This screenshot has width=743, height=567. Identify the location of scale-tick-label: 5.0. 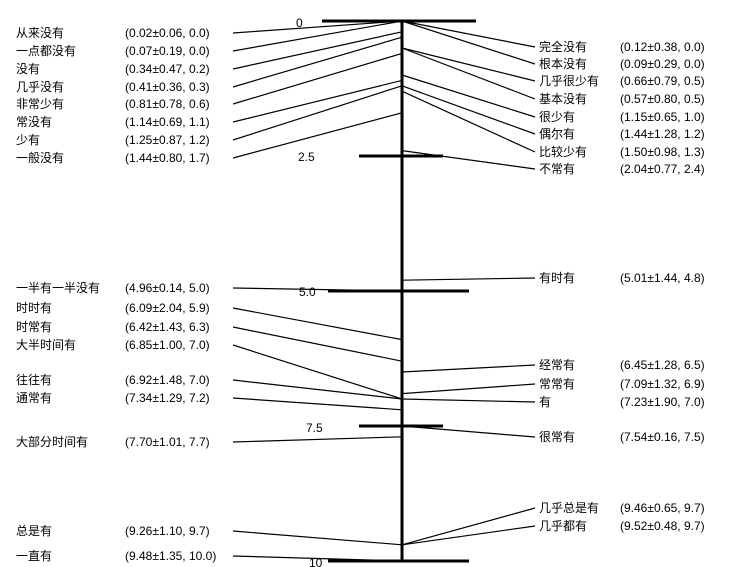
(307, 292).